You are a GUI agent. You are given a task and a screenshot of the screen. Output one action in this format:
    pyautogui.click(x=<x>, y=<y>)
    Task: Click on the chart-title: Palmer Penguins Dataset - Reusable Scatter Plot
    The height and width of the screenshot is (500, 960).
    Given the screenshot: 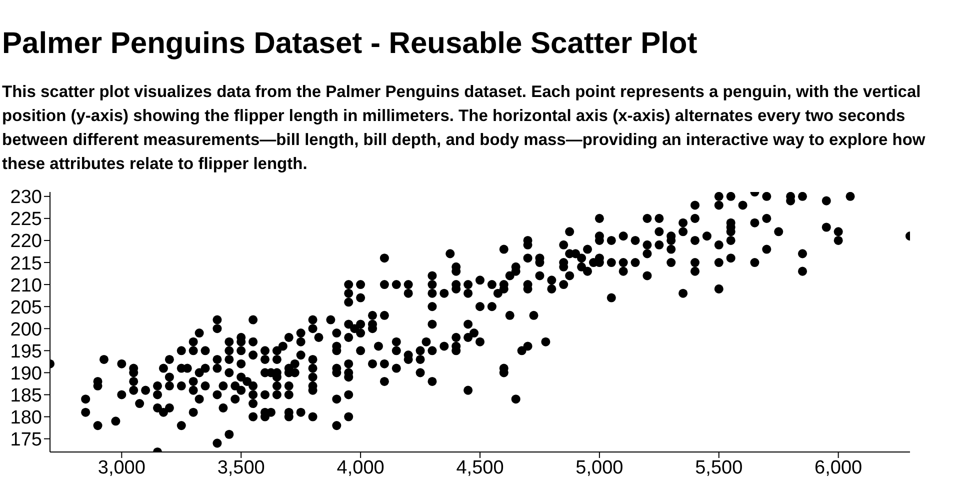 What is the action you would take?
    pyautogui.click(x=350, y=44)
    